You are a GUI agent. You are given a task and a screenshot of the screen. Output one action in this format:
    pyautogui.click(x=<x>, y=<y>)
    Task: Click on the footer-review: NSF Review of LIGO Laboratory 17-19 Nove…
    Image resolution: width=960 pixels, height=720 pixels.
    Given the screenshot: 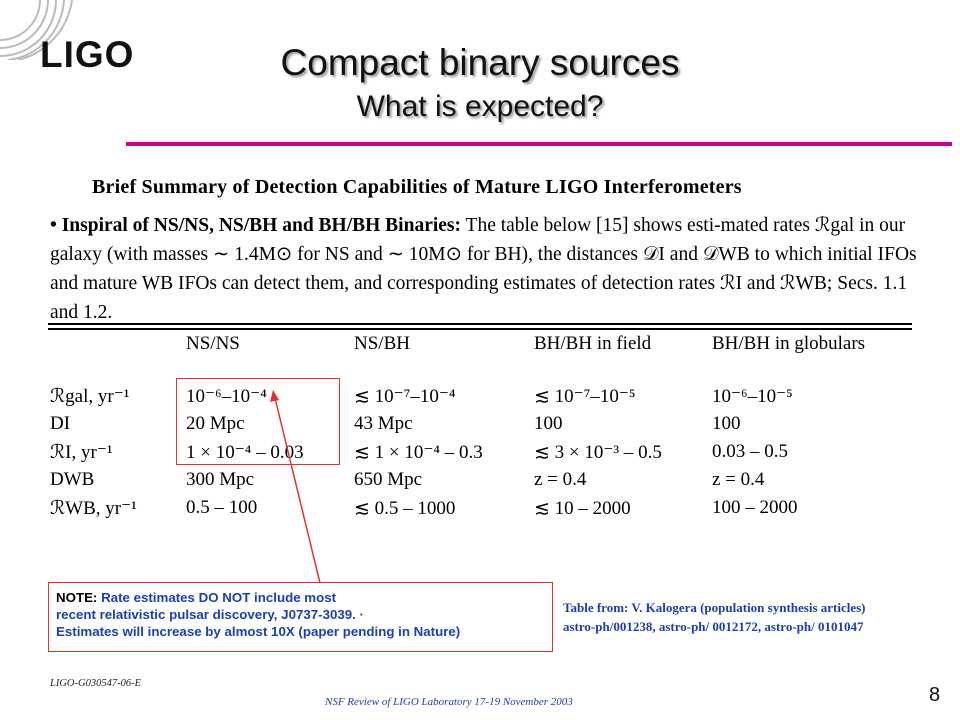 What is the action you would take?
    pyautogui.click(x=449, y=702)
    